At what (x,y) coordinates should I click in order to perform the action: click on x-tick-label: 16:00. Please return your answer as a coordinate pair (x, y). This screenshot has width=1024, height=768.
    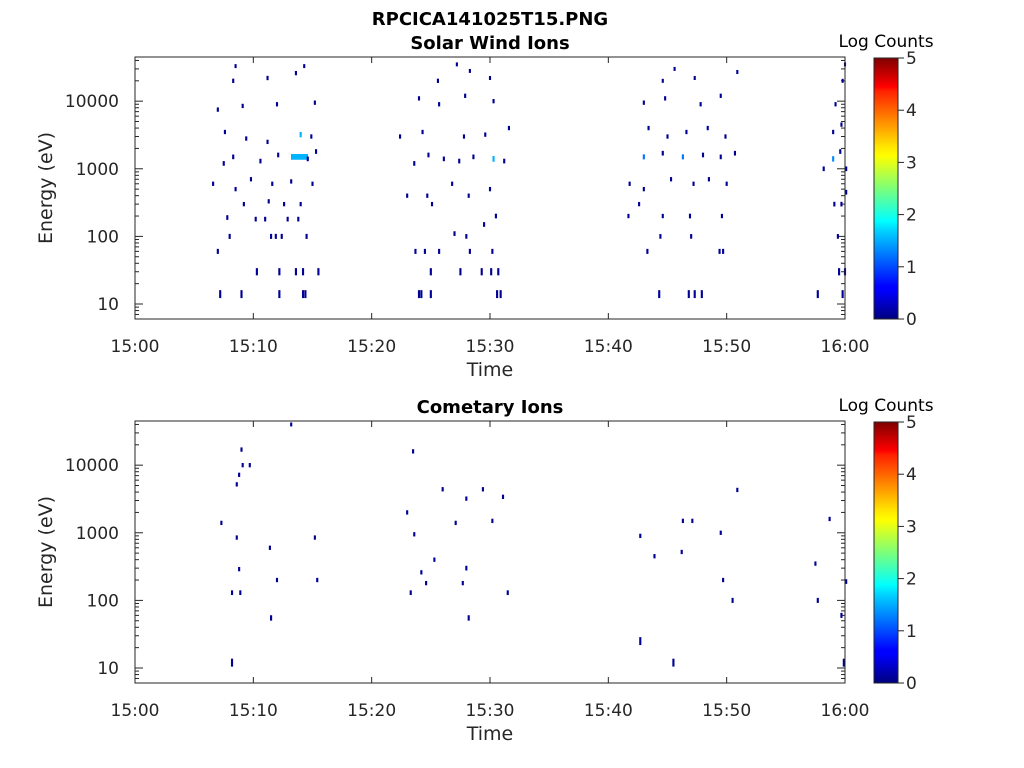
    Looking at the image, I should click on (845, 711).